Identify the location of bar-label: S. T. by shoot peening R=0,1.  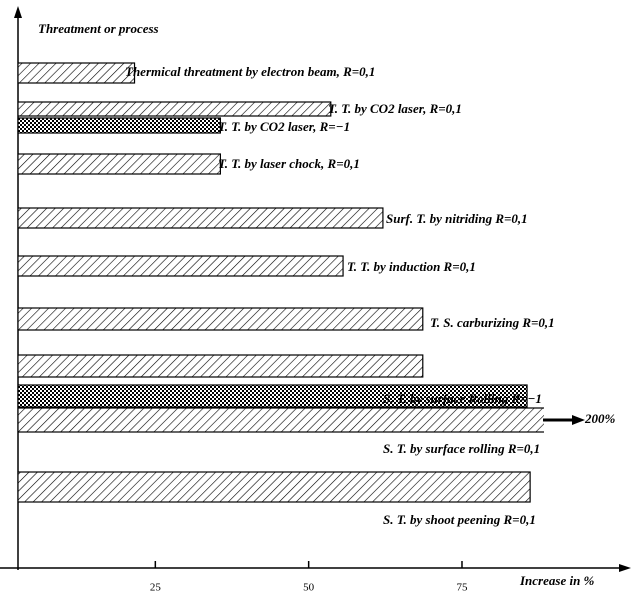
(459, 519).